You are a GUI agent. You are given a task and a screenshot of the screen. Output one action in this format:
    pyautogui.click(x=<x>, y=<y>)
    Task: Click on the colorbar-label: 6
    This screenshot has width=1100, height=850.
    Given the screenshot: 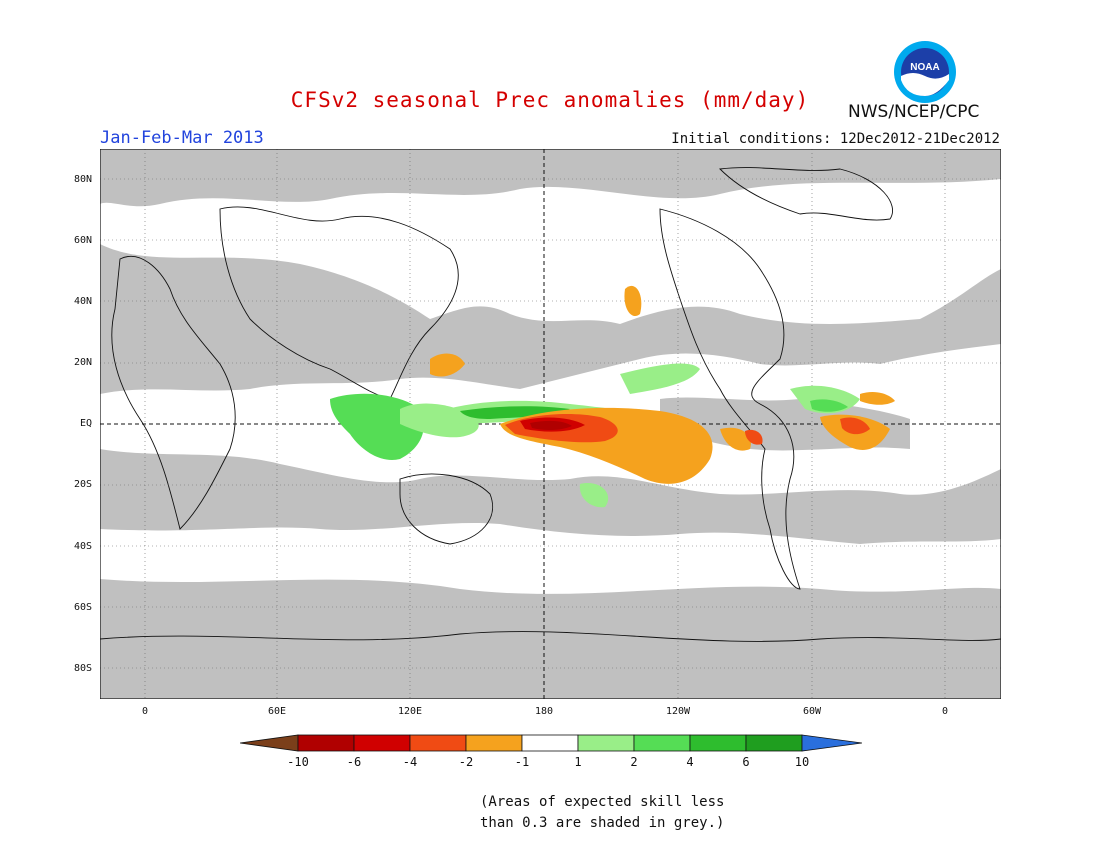 What is the action you would take?
    pyautogui.click(x=746, y=762)
    